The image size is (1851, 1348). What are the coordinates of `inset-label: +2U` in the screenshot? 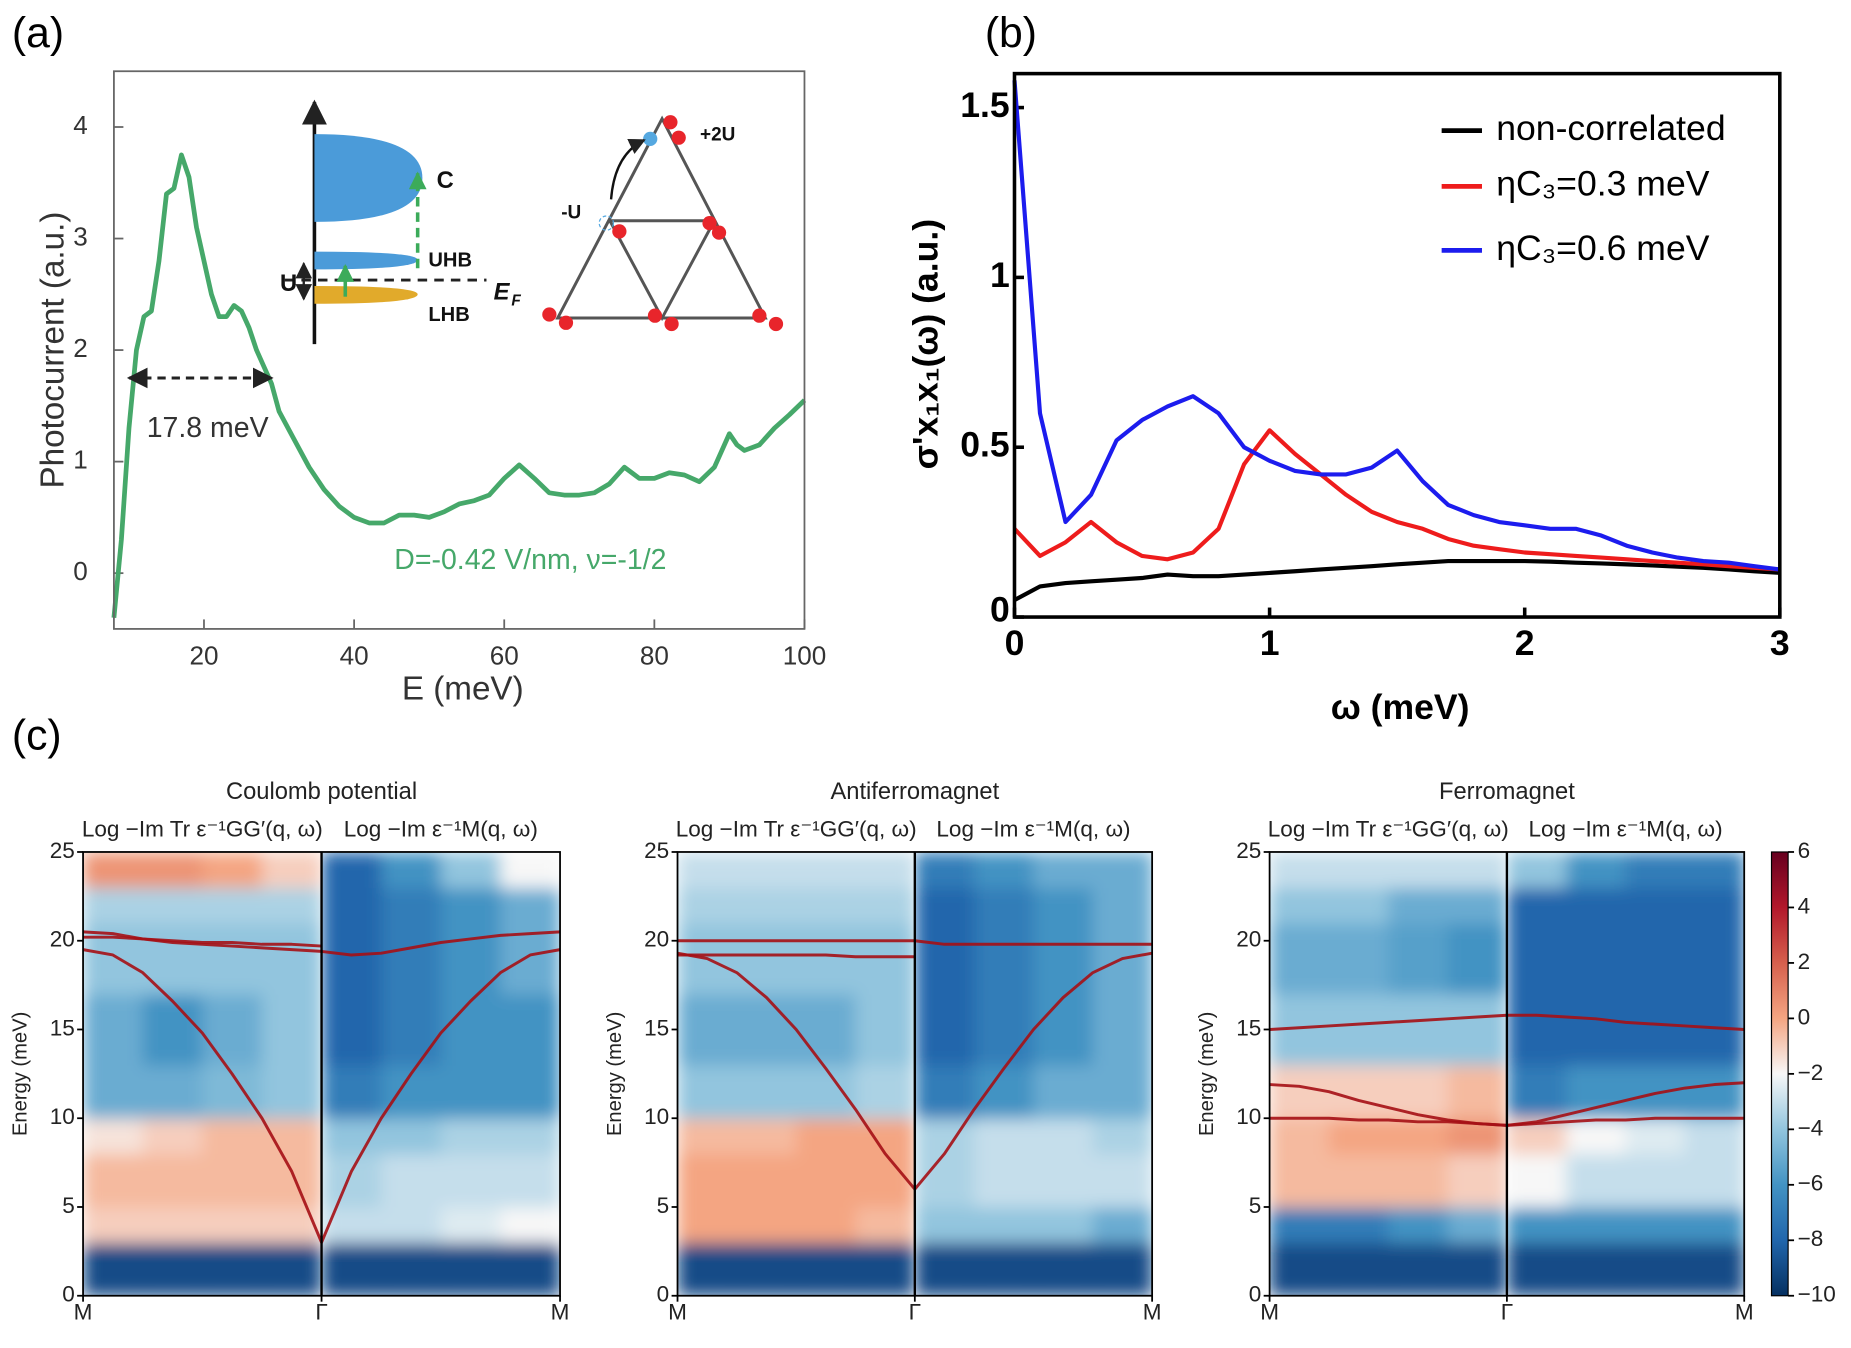 It's located at (717, 134).